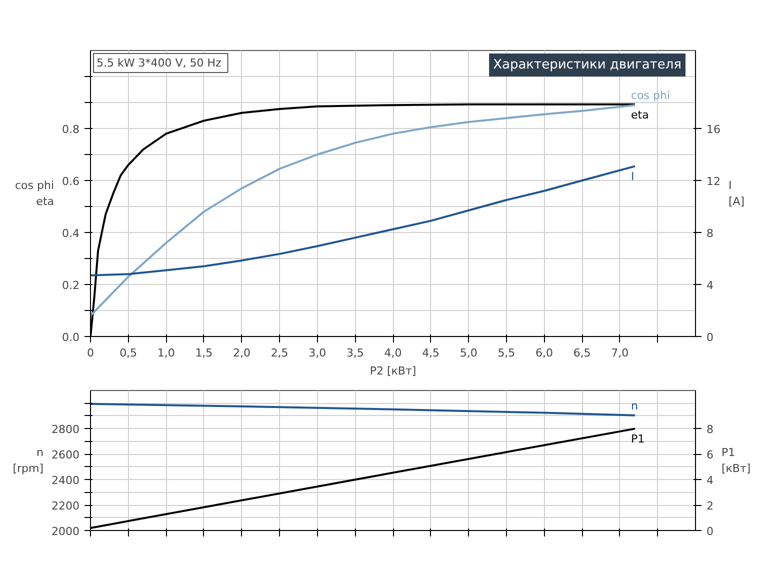  What do you see at coordinates (736, 193) in the screenshot?
I see `y2-axis-title: I [A]` at bounding box center [736, 193].